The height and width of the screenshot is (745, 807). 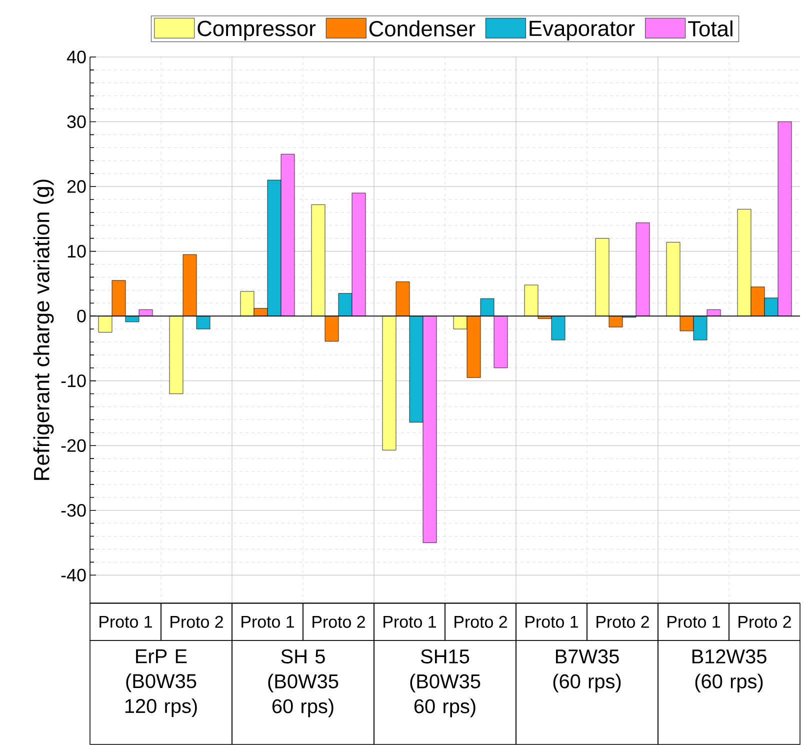 What do you see at coordinates (303, 683) in the screenshot?
I see `text: SH 5 (B0W35 60 rps)` at bounding box center [303, 683].